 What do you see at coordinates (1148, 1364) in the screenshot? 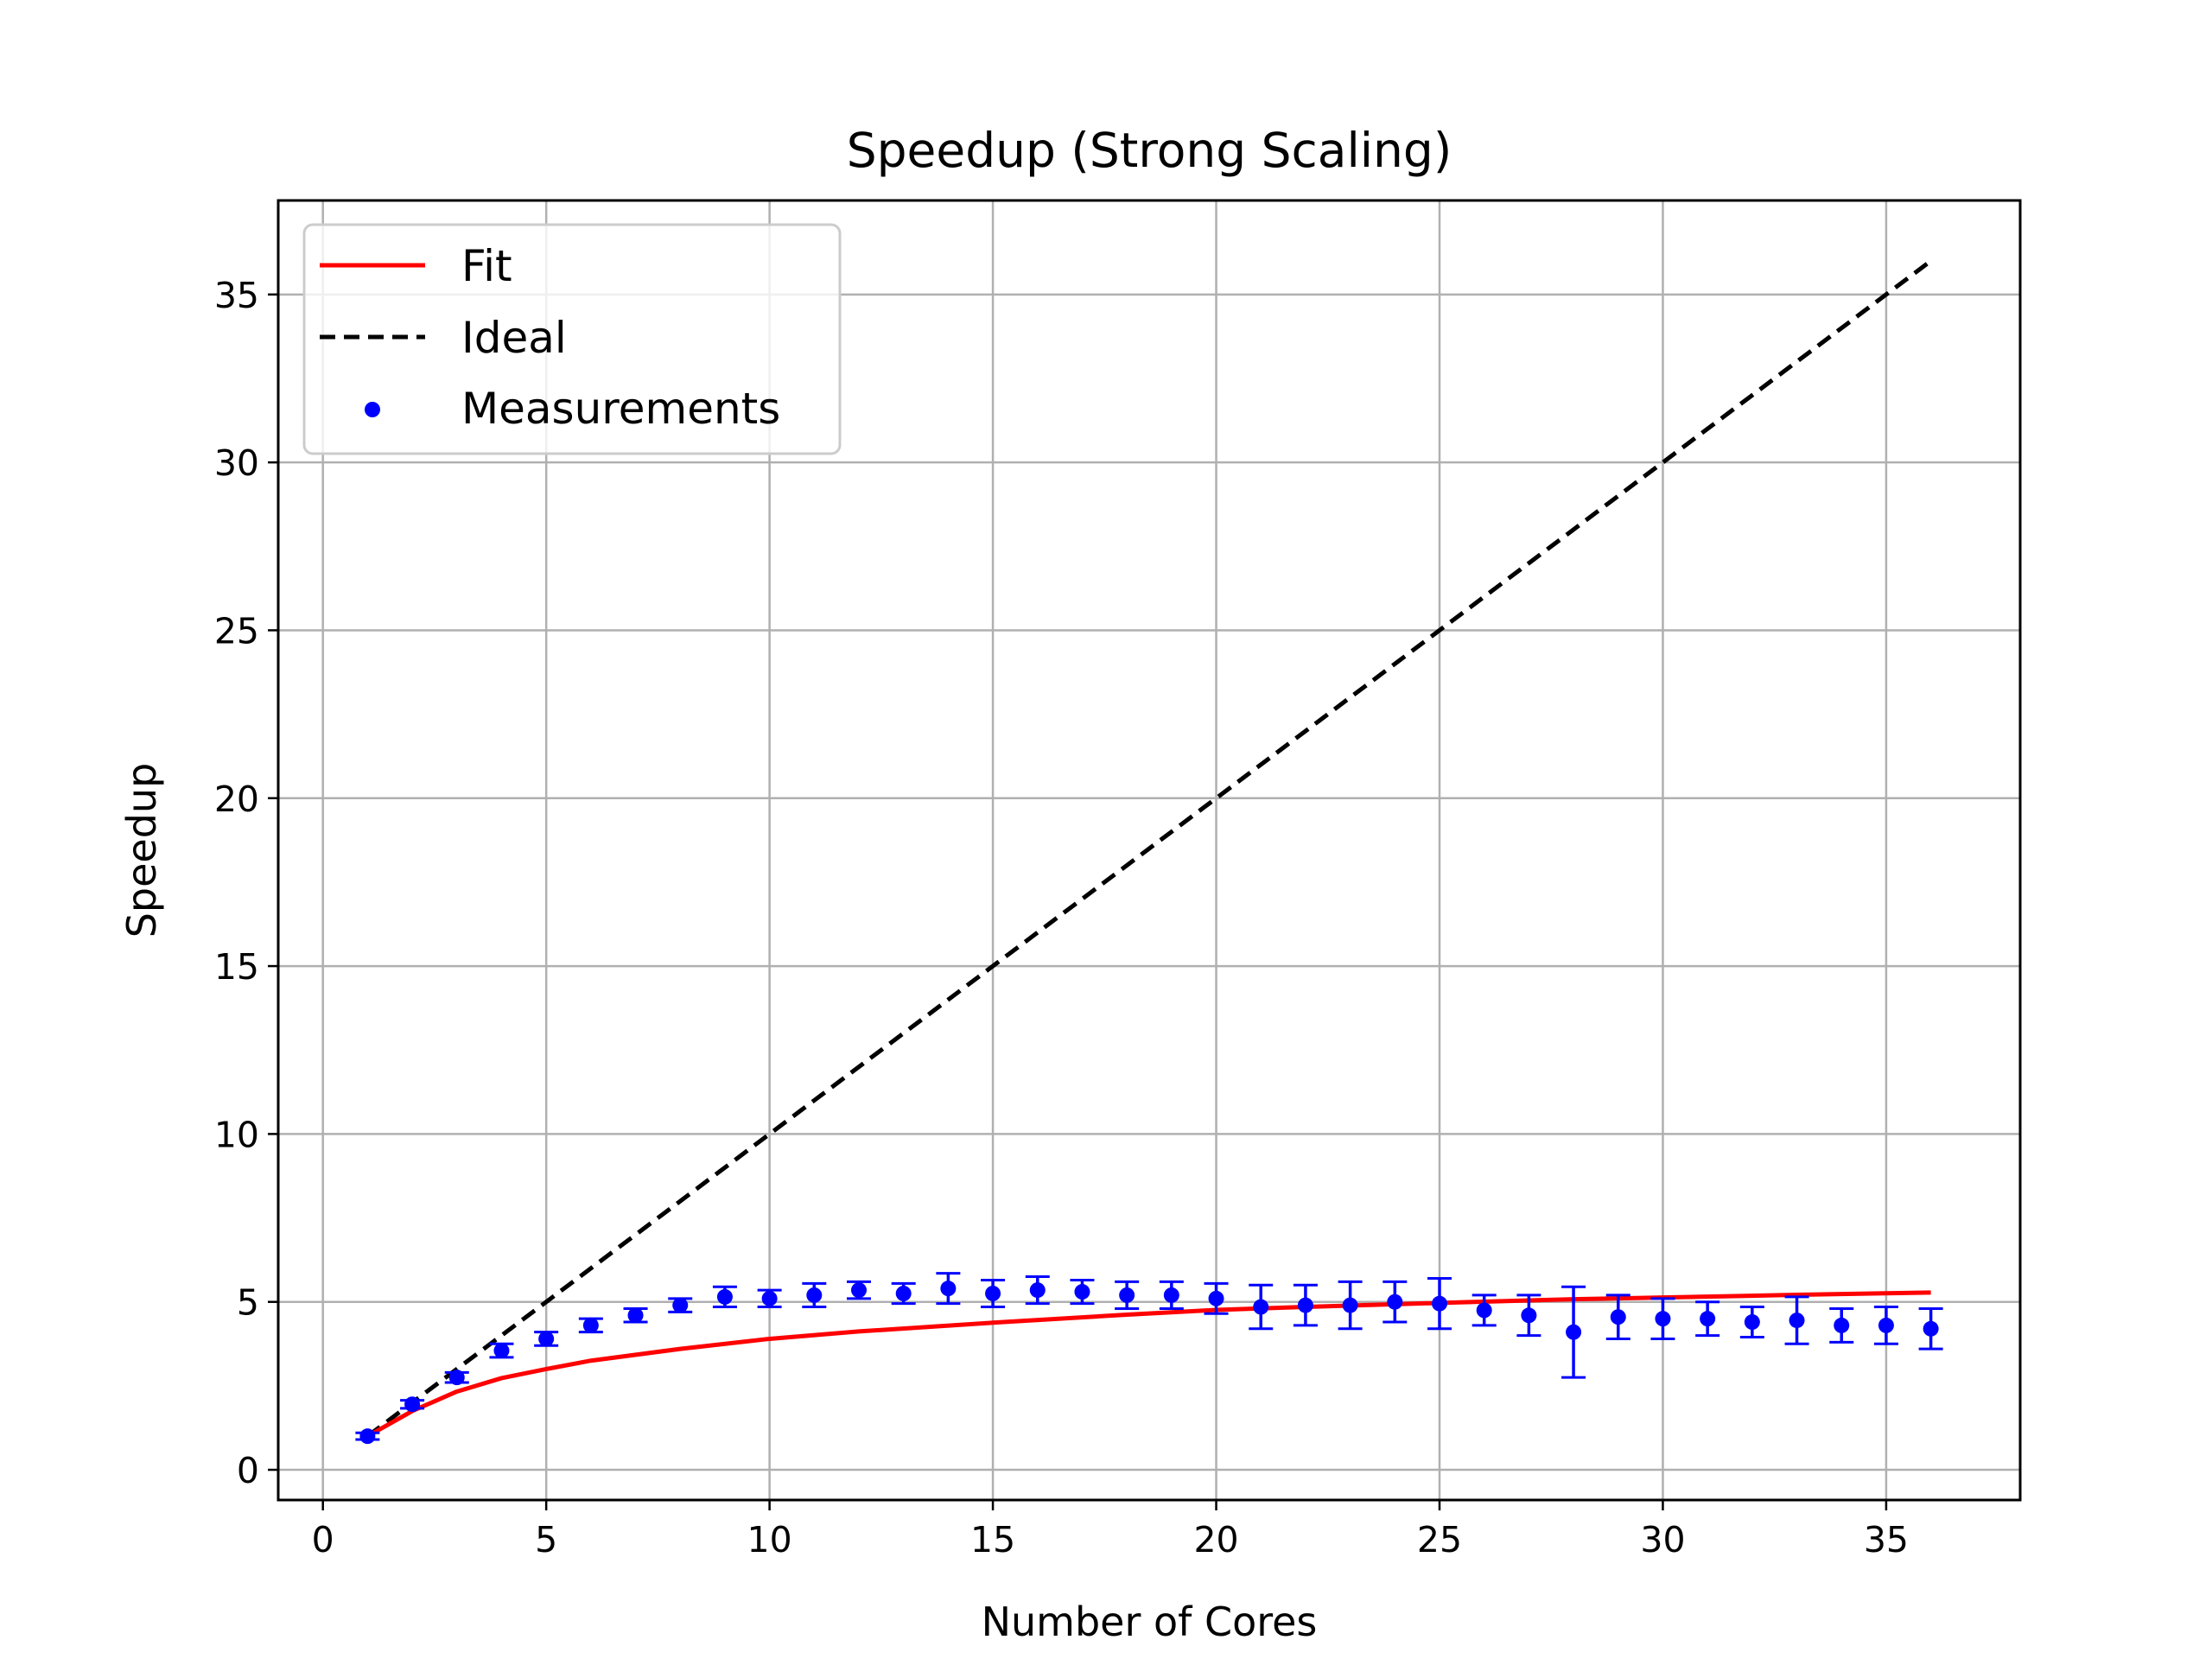
I see `fit-line` at bounding box center [1148, 1364].